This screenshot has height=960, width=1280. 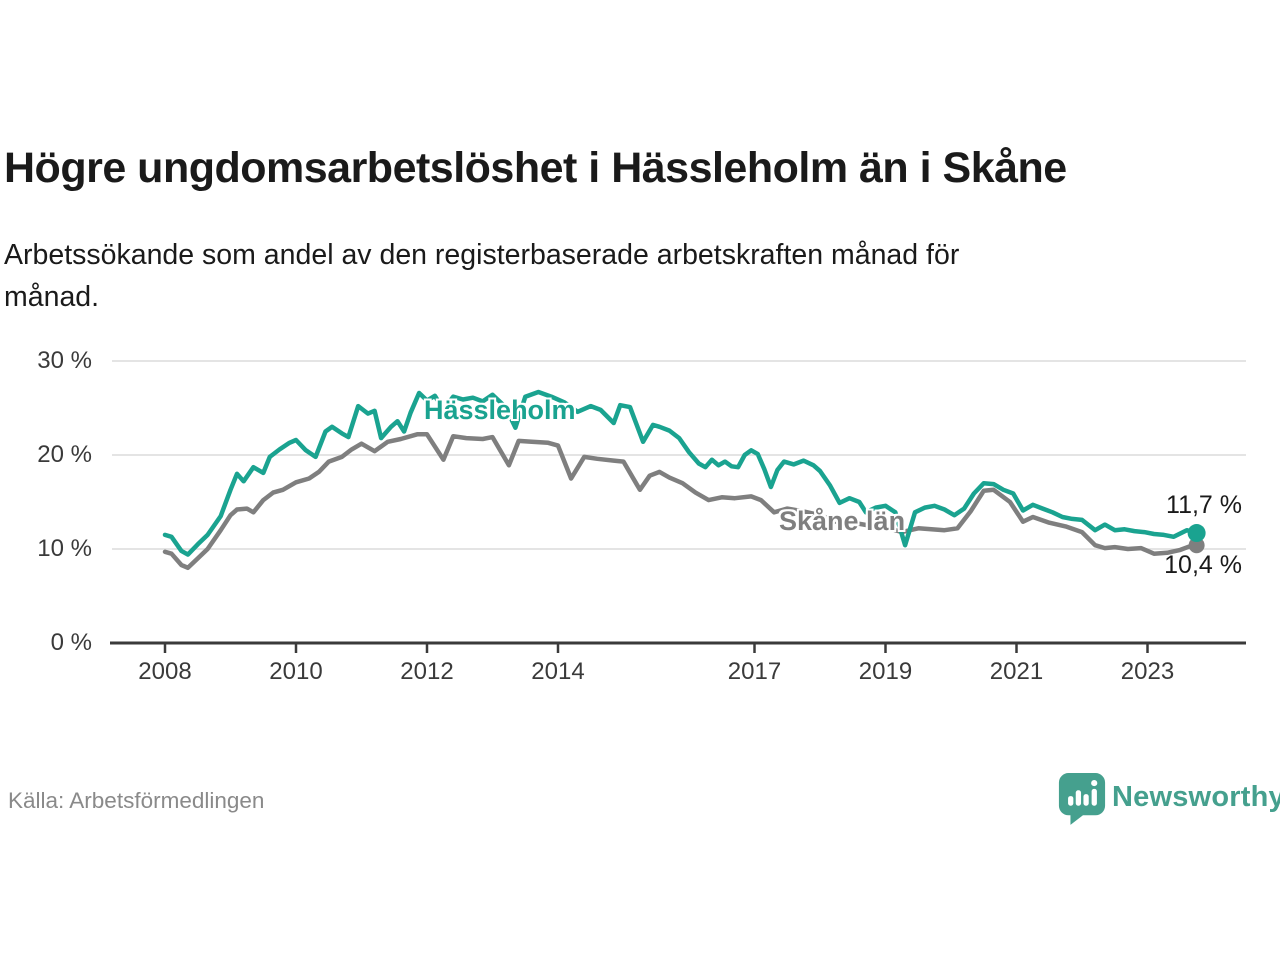 I want to click on x-axis-label: 2008, so click(x=165, y=671).